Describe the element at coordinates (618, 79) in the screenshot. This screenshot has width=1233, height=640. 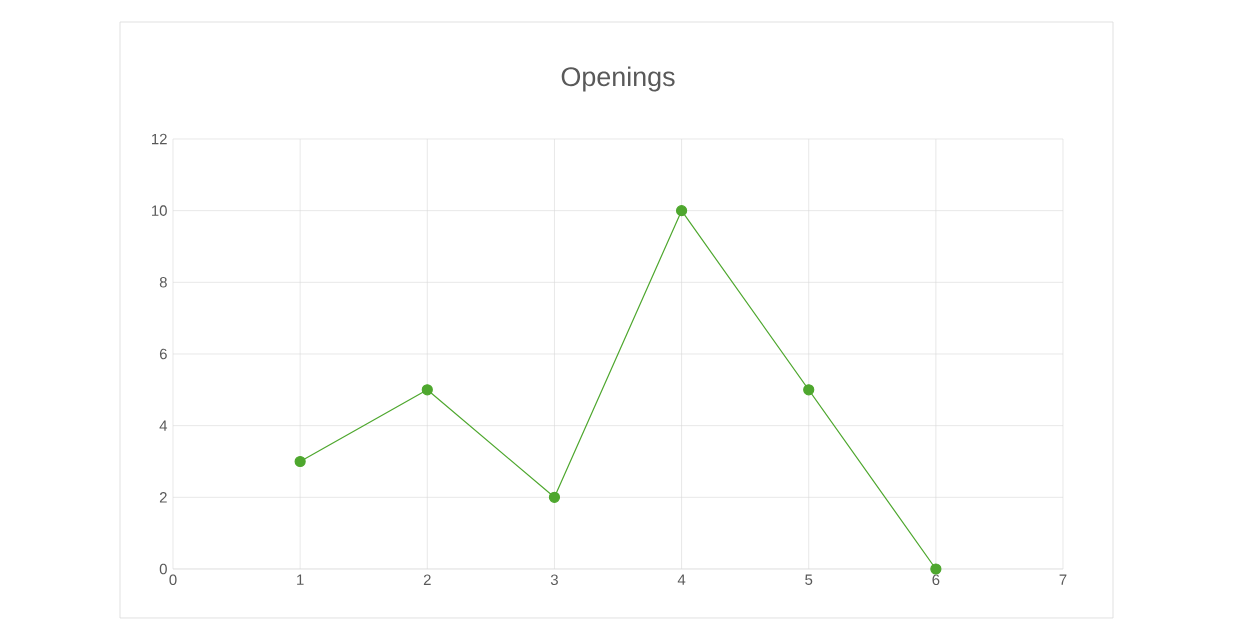
I see `chart-title: Openings` at that location.